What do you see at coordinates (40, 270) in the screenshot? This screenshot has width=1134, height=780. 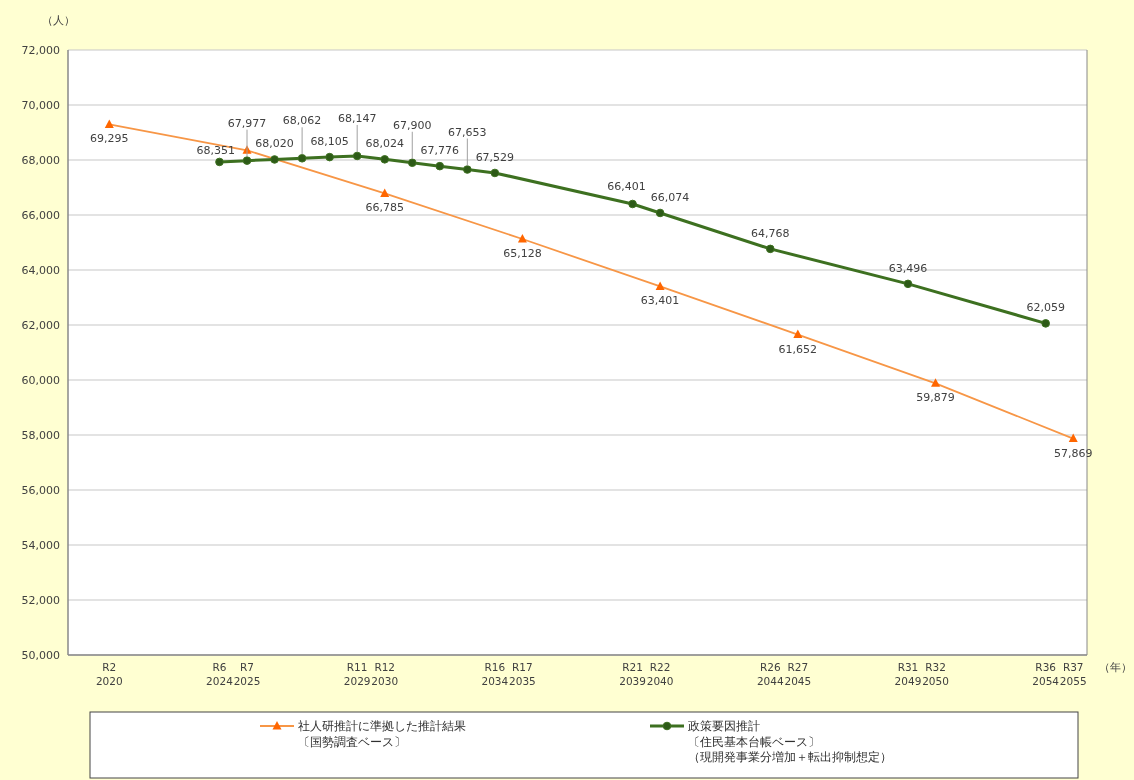 I see `y-tick-label: 64,000` at bounding box center [40, 270].